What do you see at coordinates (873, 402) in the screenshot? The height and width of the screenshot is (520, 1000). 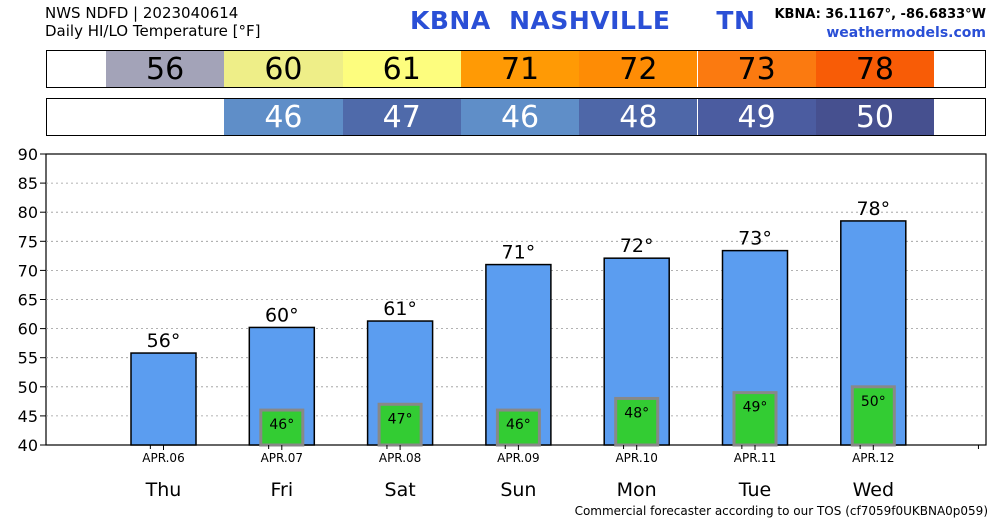 I see `low-temp-label: 50°` at bounding box center [873, 402].